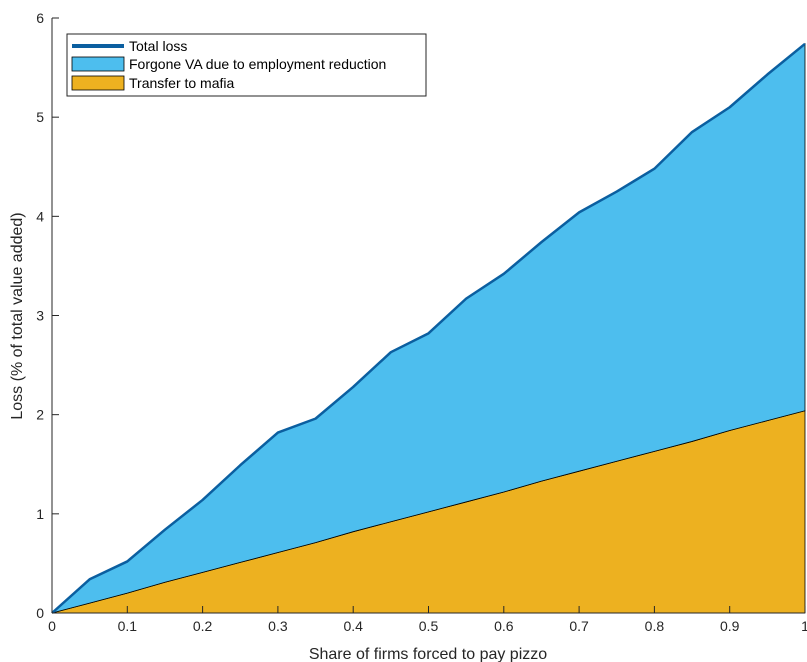 The width and height of the screenshot is (807, 662). Describe the element at coordinates (579, 626) in the screenshot. I see `x-tick-label: 0.7` at that location.